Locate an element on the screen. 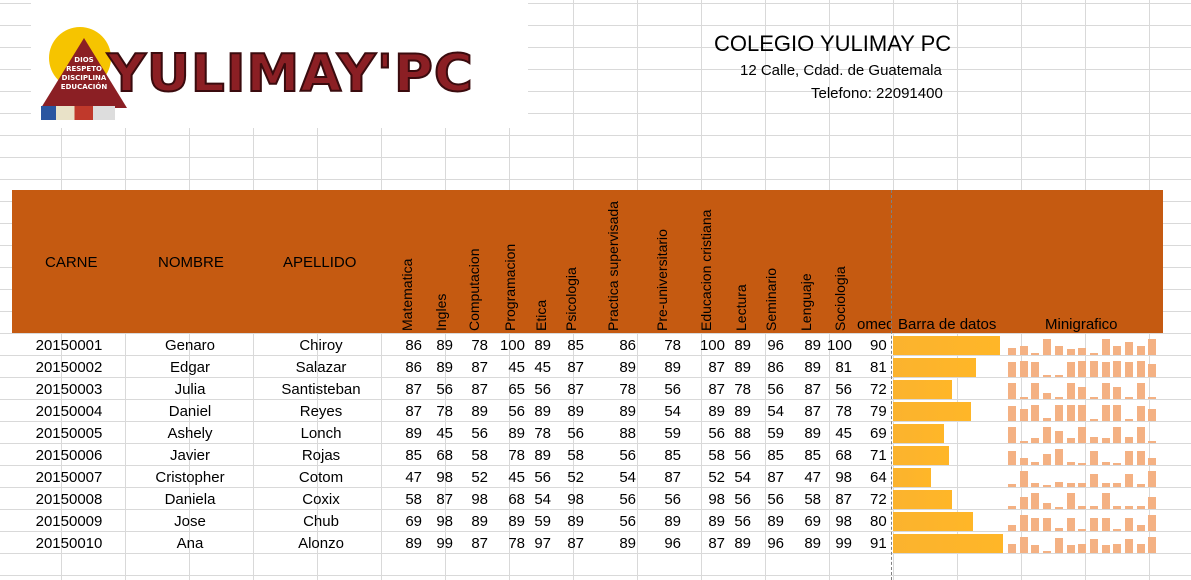 This screenshot has width=1191, height=580. cell-apellido: Salazar is located at coordinates (321, 367).